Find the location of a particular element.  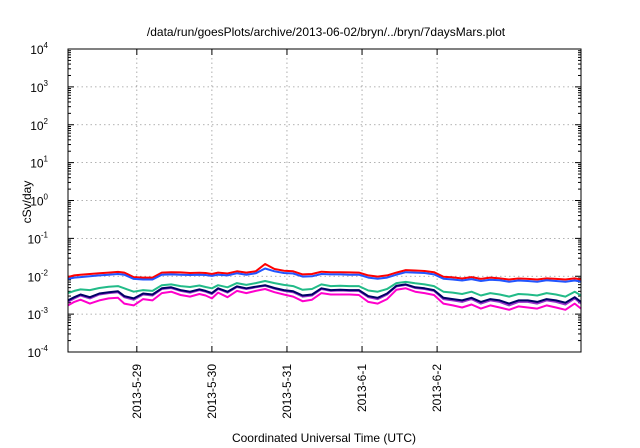

y-tick-label: 10² is located at coordinates (39, 125).